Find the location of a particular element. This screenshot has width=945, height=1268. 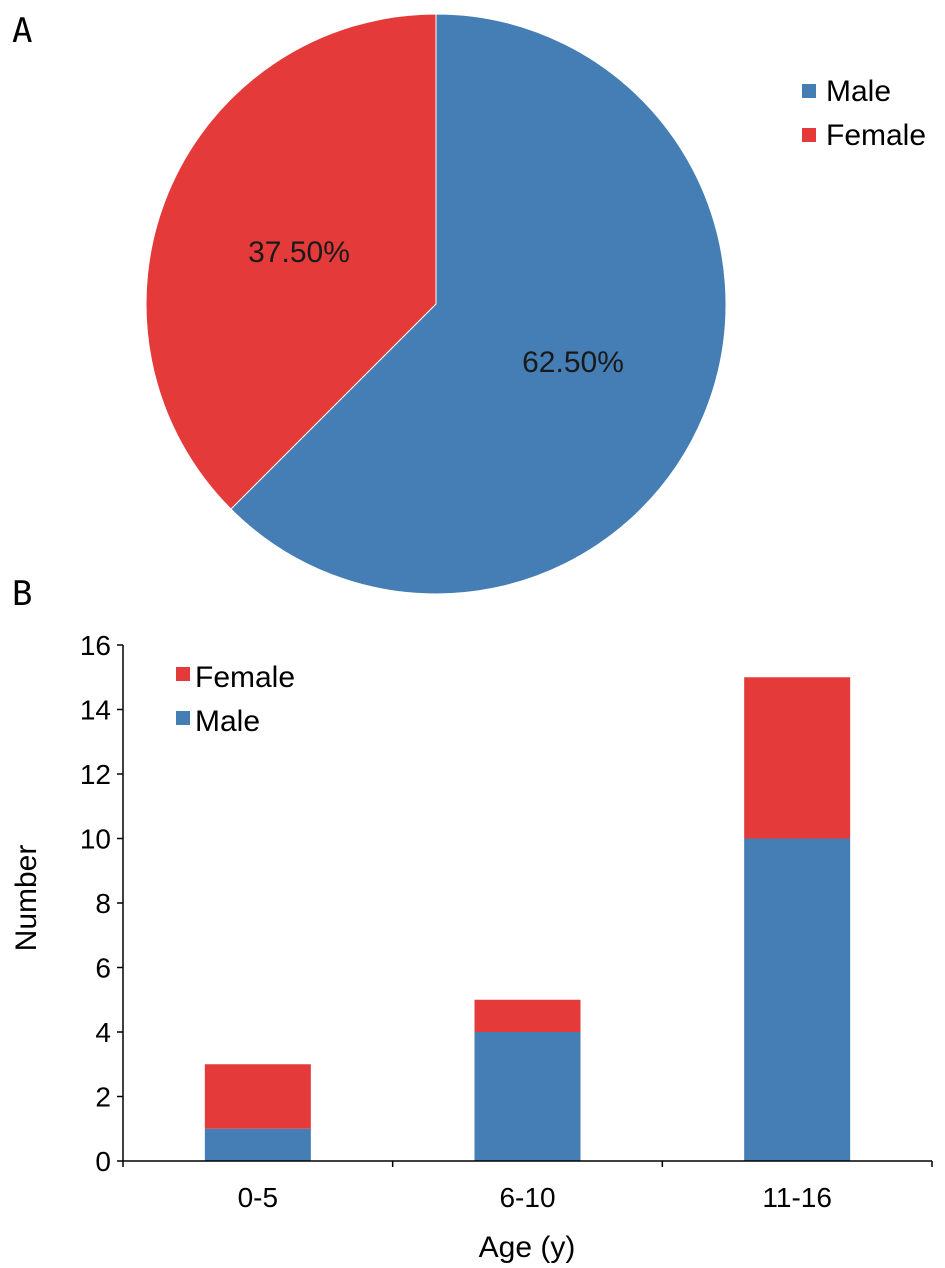

pie-slice-female is located at coordinates (291, 261).